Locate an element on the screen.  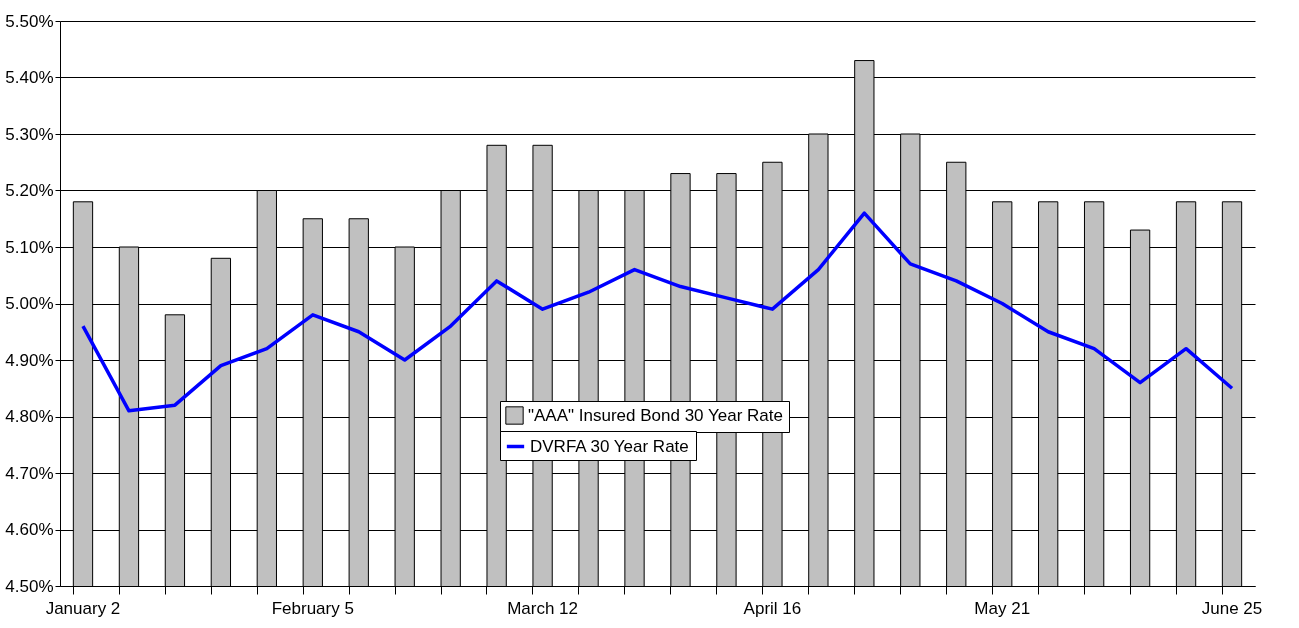
y-tick-label: 4.80% is located at coordinates (29, 416).